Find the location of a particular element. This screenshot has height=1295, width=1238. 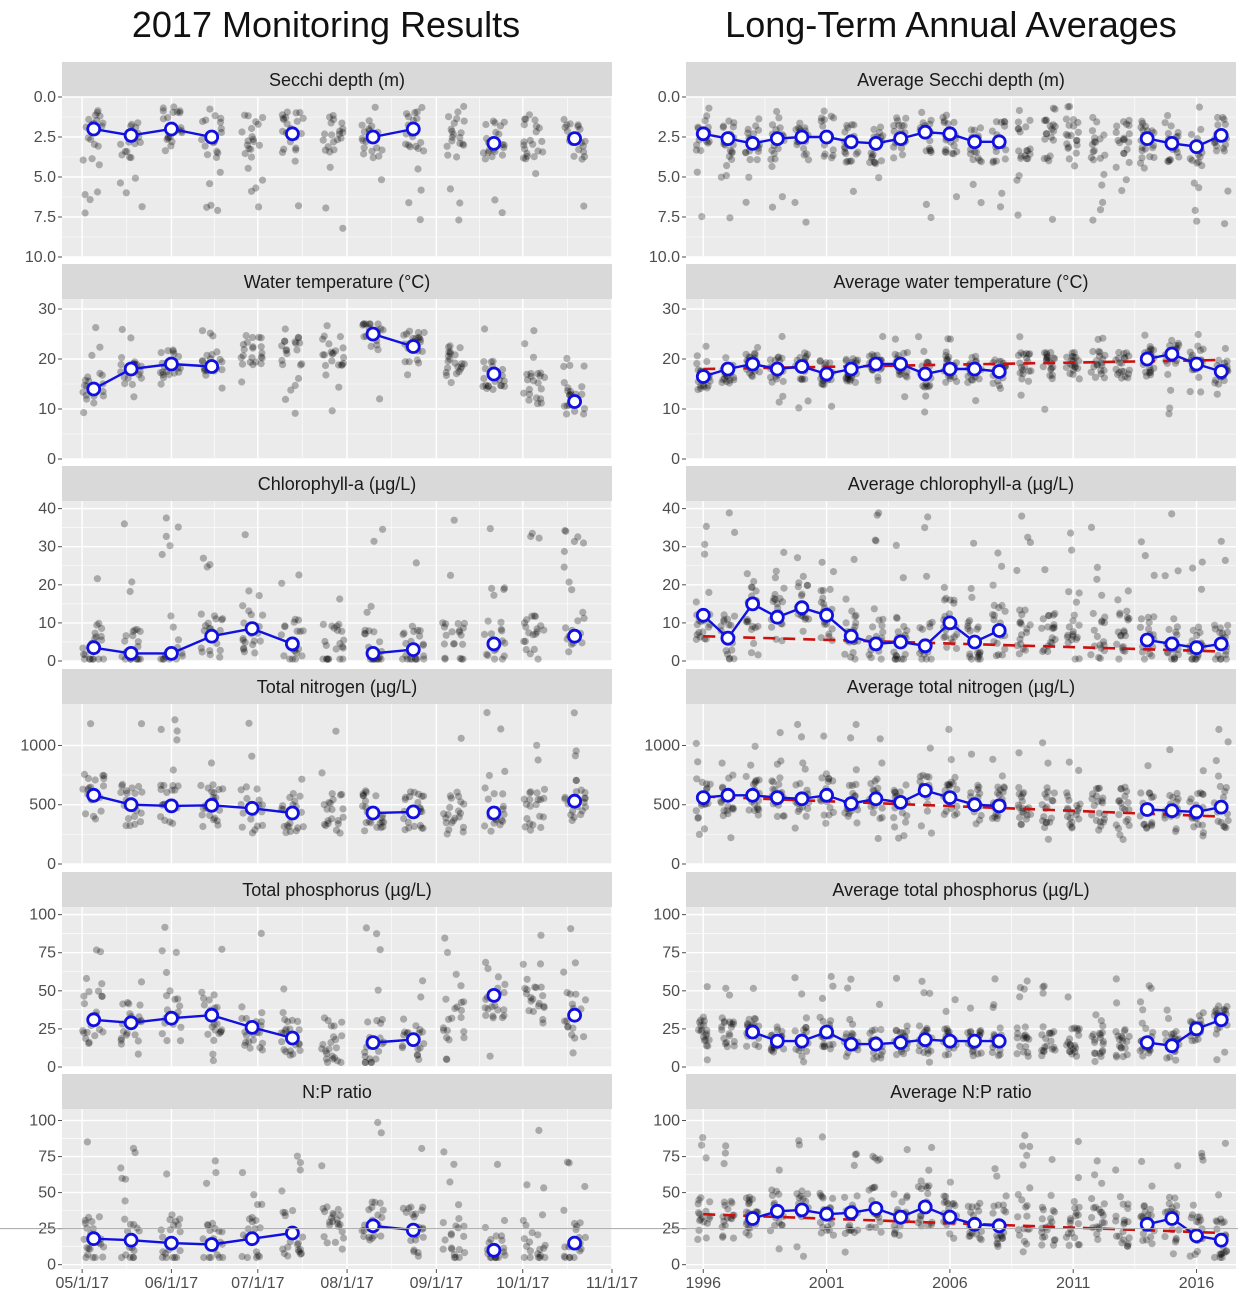

panel-strip-label: Water temperature (°C) is located at coordinates (337, 282).